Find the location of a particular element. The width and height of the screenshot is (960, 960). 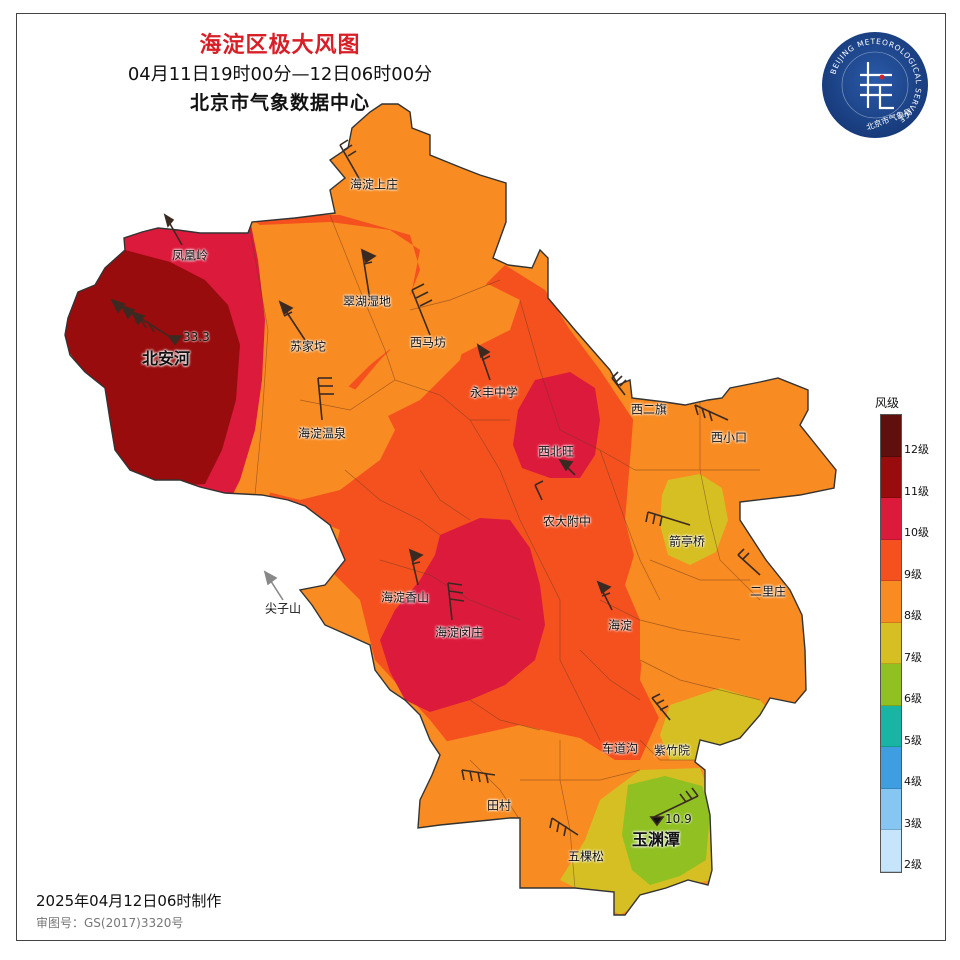

station-label: 五棵松 is located at coordinates (586, 856).